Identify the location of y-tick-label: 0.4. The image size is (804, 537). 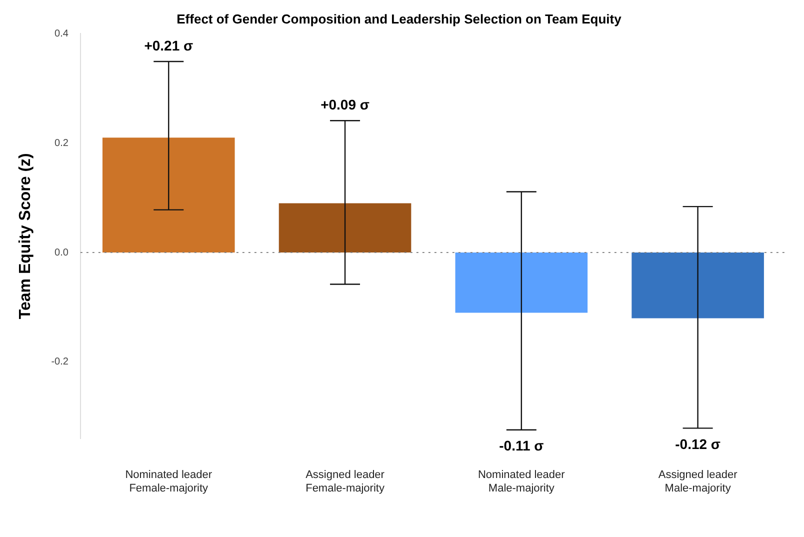
(61, 34).